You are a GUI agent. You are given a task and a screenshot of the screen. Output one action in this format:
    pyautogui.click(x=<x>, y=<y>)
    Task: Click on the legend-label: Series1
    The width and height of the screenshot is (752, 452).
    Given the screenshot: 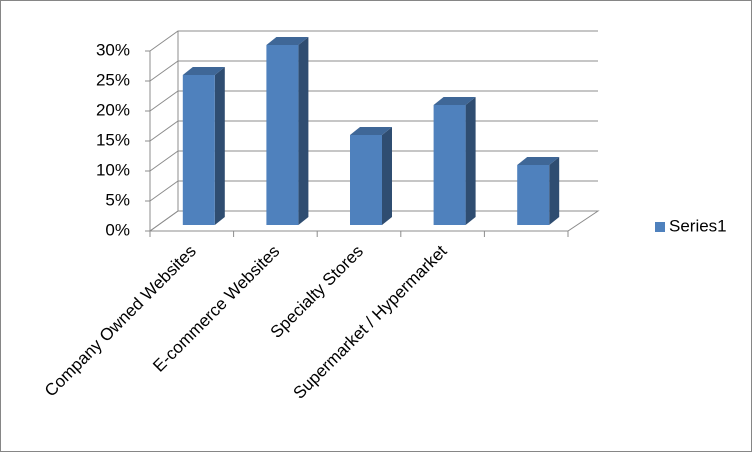 What is the action you would take?
    pyautogui.click(x=698, y=225)
    